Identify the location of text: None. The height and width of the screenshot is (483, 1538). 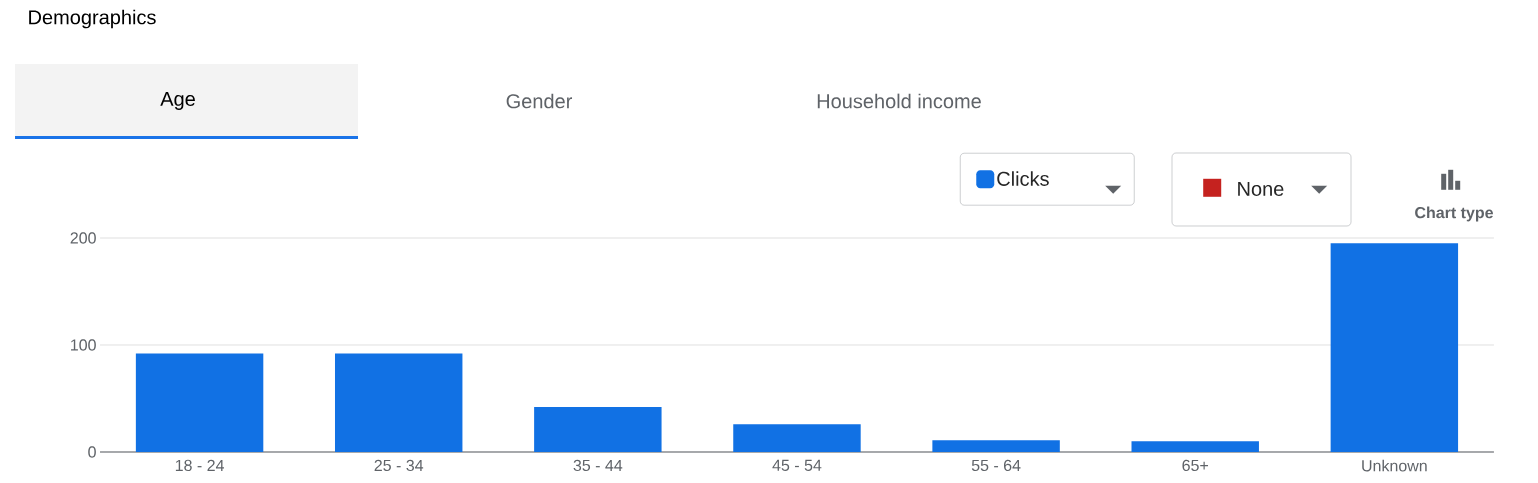
(1261, 189).